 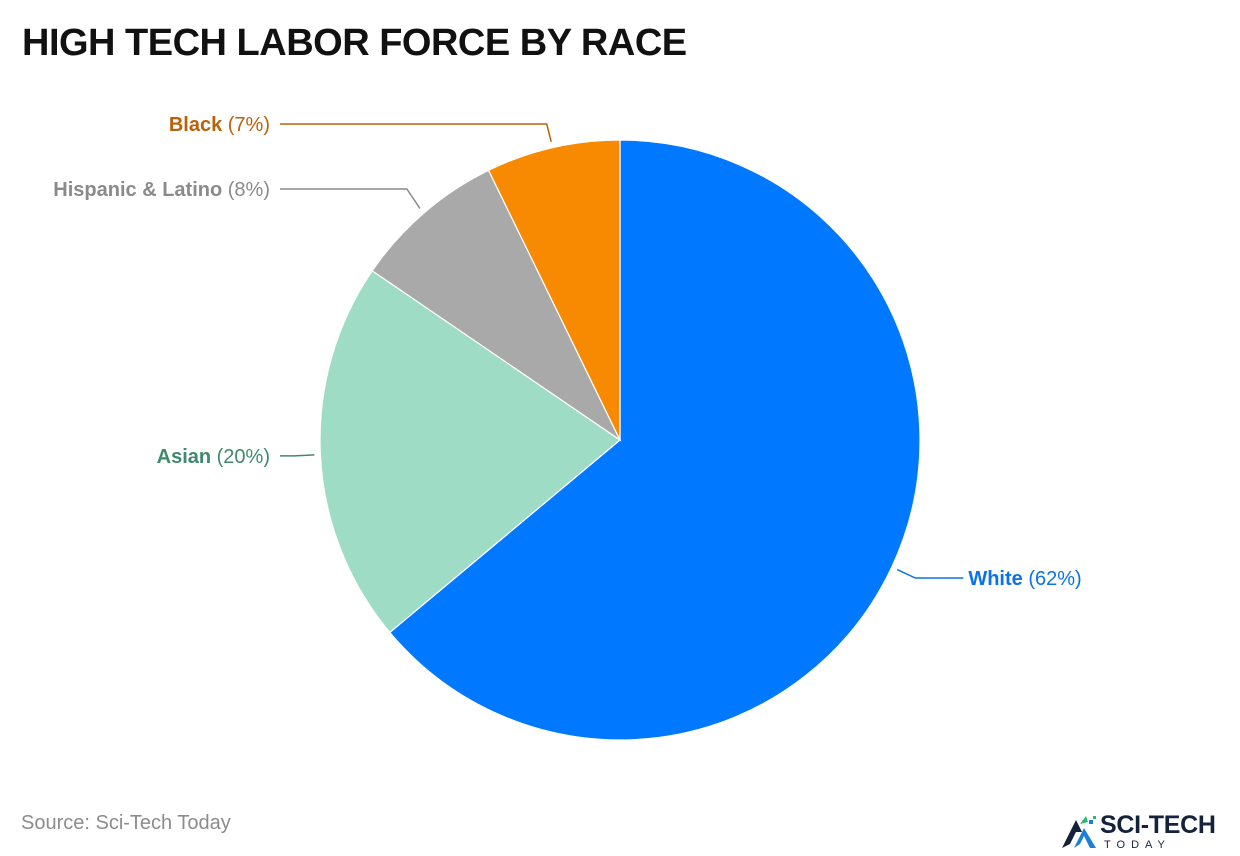 What do you see at coordinates (1079, 832) in the screenshot?
I see `sci-tech-logo-icon` at bounding box center [1079, 832].